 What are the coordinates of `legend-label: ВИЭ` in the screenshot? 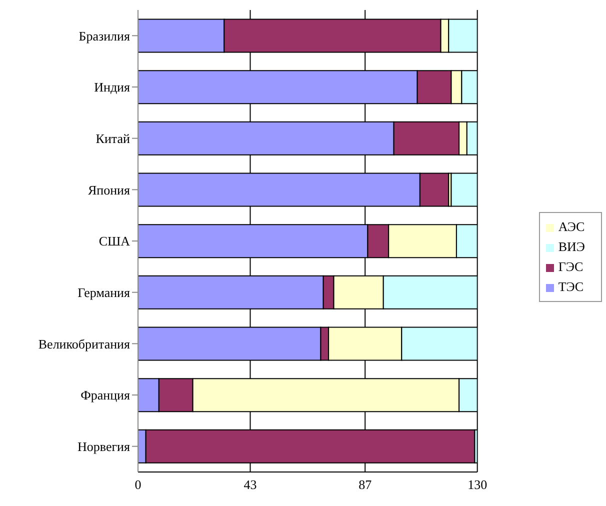 It's located at (571, 246).